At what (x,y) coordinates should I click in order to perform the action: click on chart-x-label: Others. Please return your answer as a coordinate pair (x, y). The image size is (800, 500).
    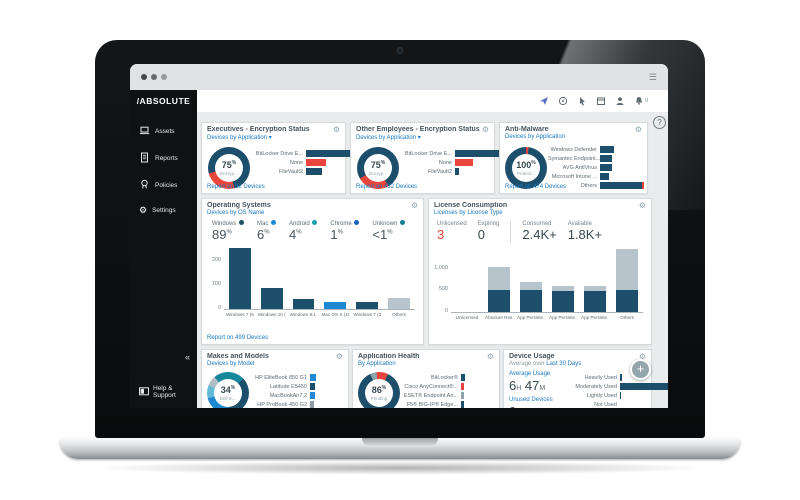
    Looking at the image, I should click on (627, 317).